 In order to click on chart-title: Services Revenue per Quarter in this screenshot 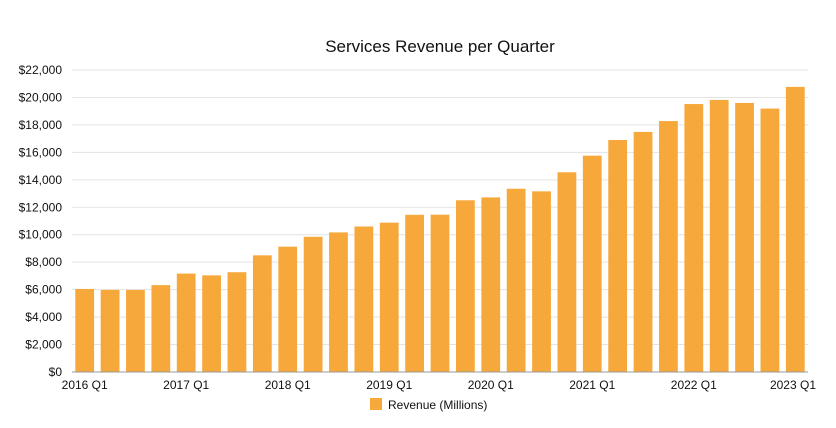, I will do `click(440, 46)`.